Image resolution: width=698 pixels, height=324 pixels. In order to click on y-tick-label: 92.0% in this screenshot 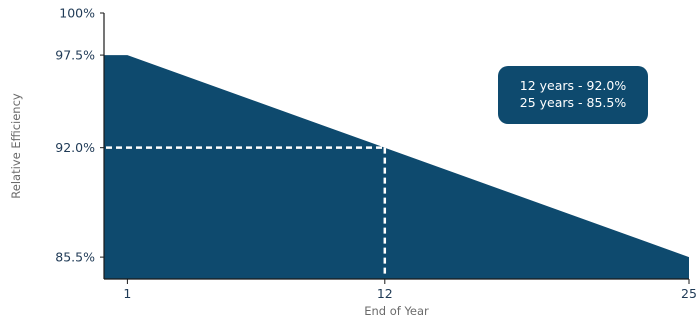, I will do `click(75, 147)`.